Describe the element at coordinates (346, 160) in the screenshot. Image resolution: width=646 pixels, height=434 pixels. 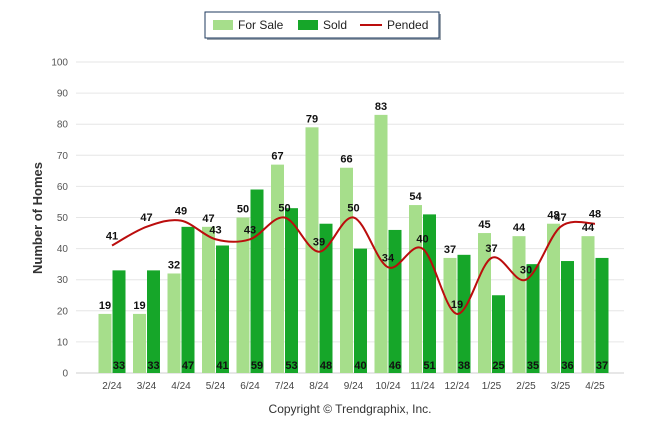
I see `for-sale-value-label: 66` at that location.